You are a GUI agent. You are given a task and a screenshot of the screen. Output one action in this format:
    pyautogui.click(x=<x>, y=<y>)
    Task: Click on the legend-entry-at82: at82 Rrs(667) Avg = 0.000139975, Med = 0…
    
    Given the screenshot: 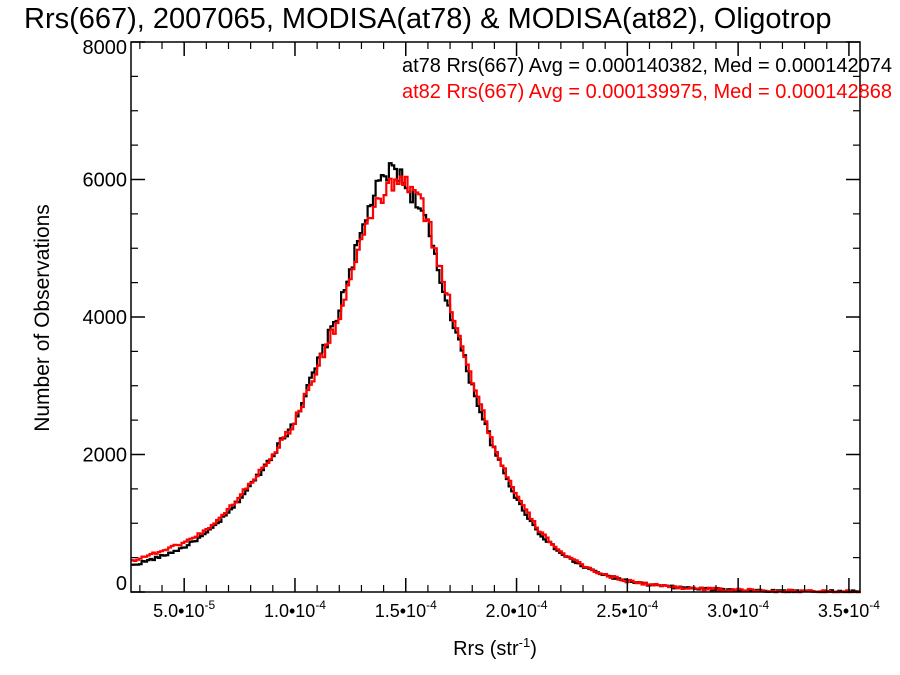 What is the action you would take?
    pyautogui.click(x=647, y=92)
    